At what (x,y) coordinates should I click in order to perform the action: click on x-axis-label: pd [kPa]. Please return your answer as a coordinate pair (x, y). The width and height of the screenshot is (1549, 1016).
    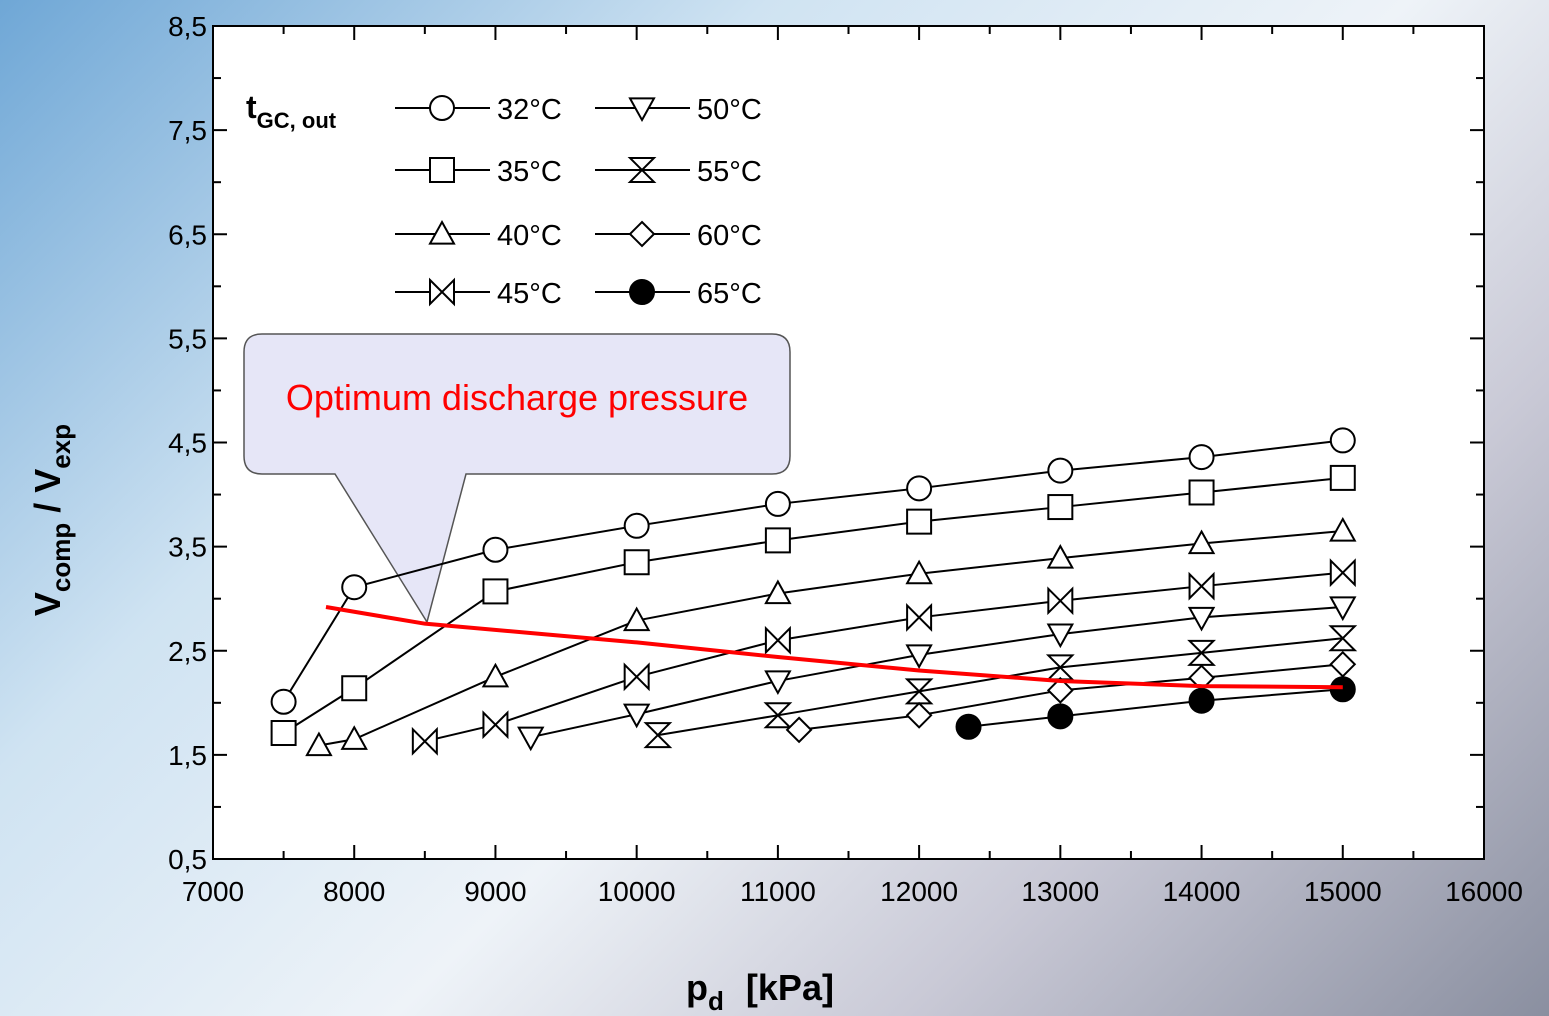
    Looking at the image, I should click on (760, 991).